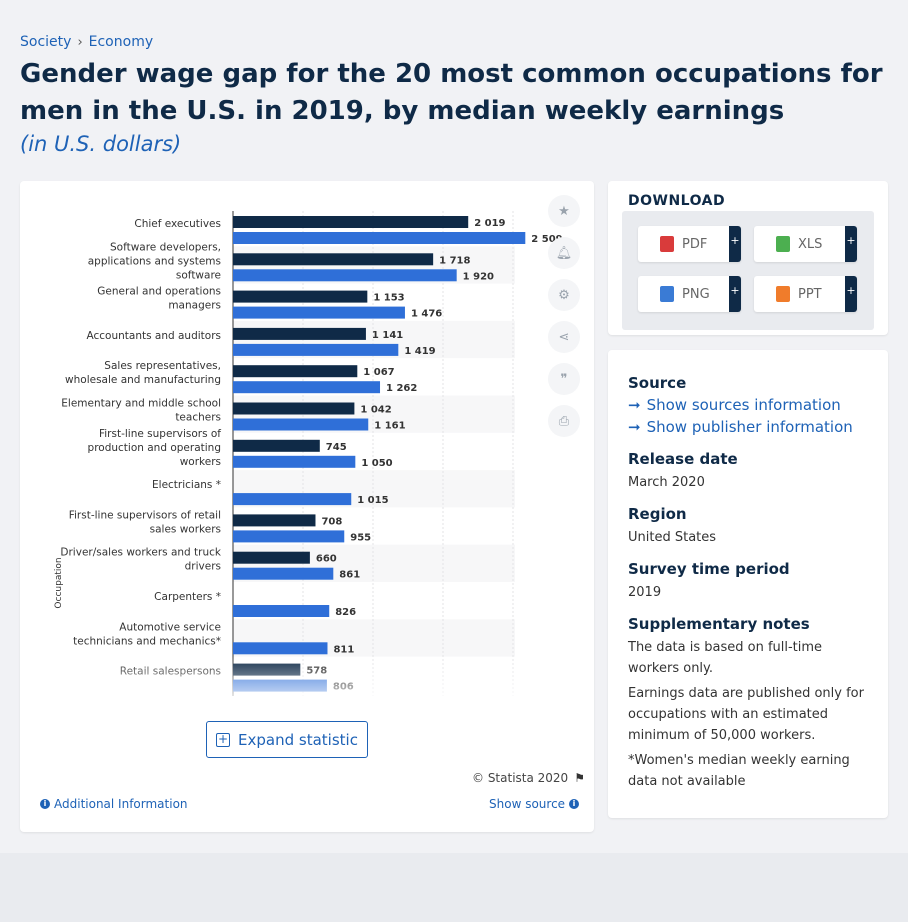 The width and height of the screenshot is (908, 922). What do you see at coordinates (564, 379) in the screenshot?
I see `citation-quote-icon: ❞` at bounding box center [564, 379].